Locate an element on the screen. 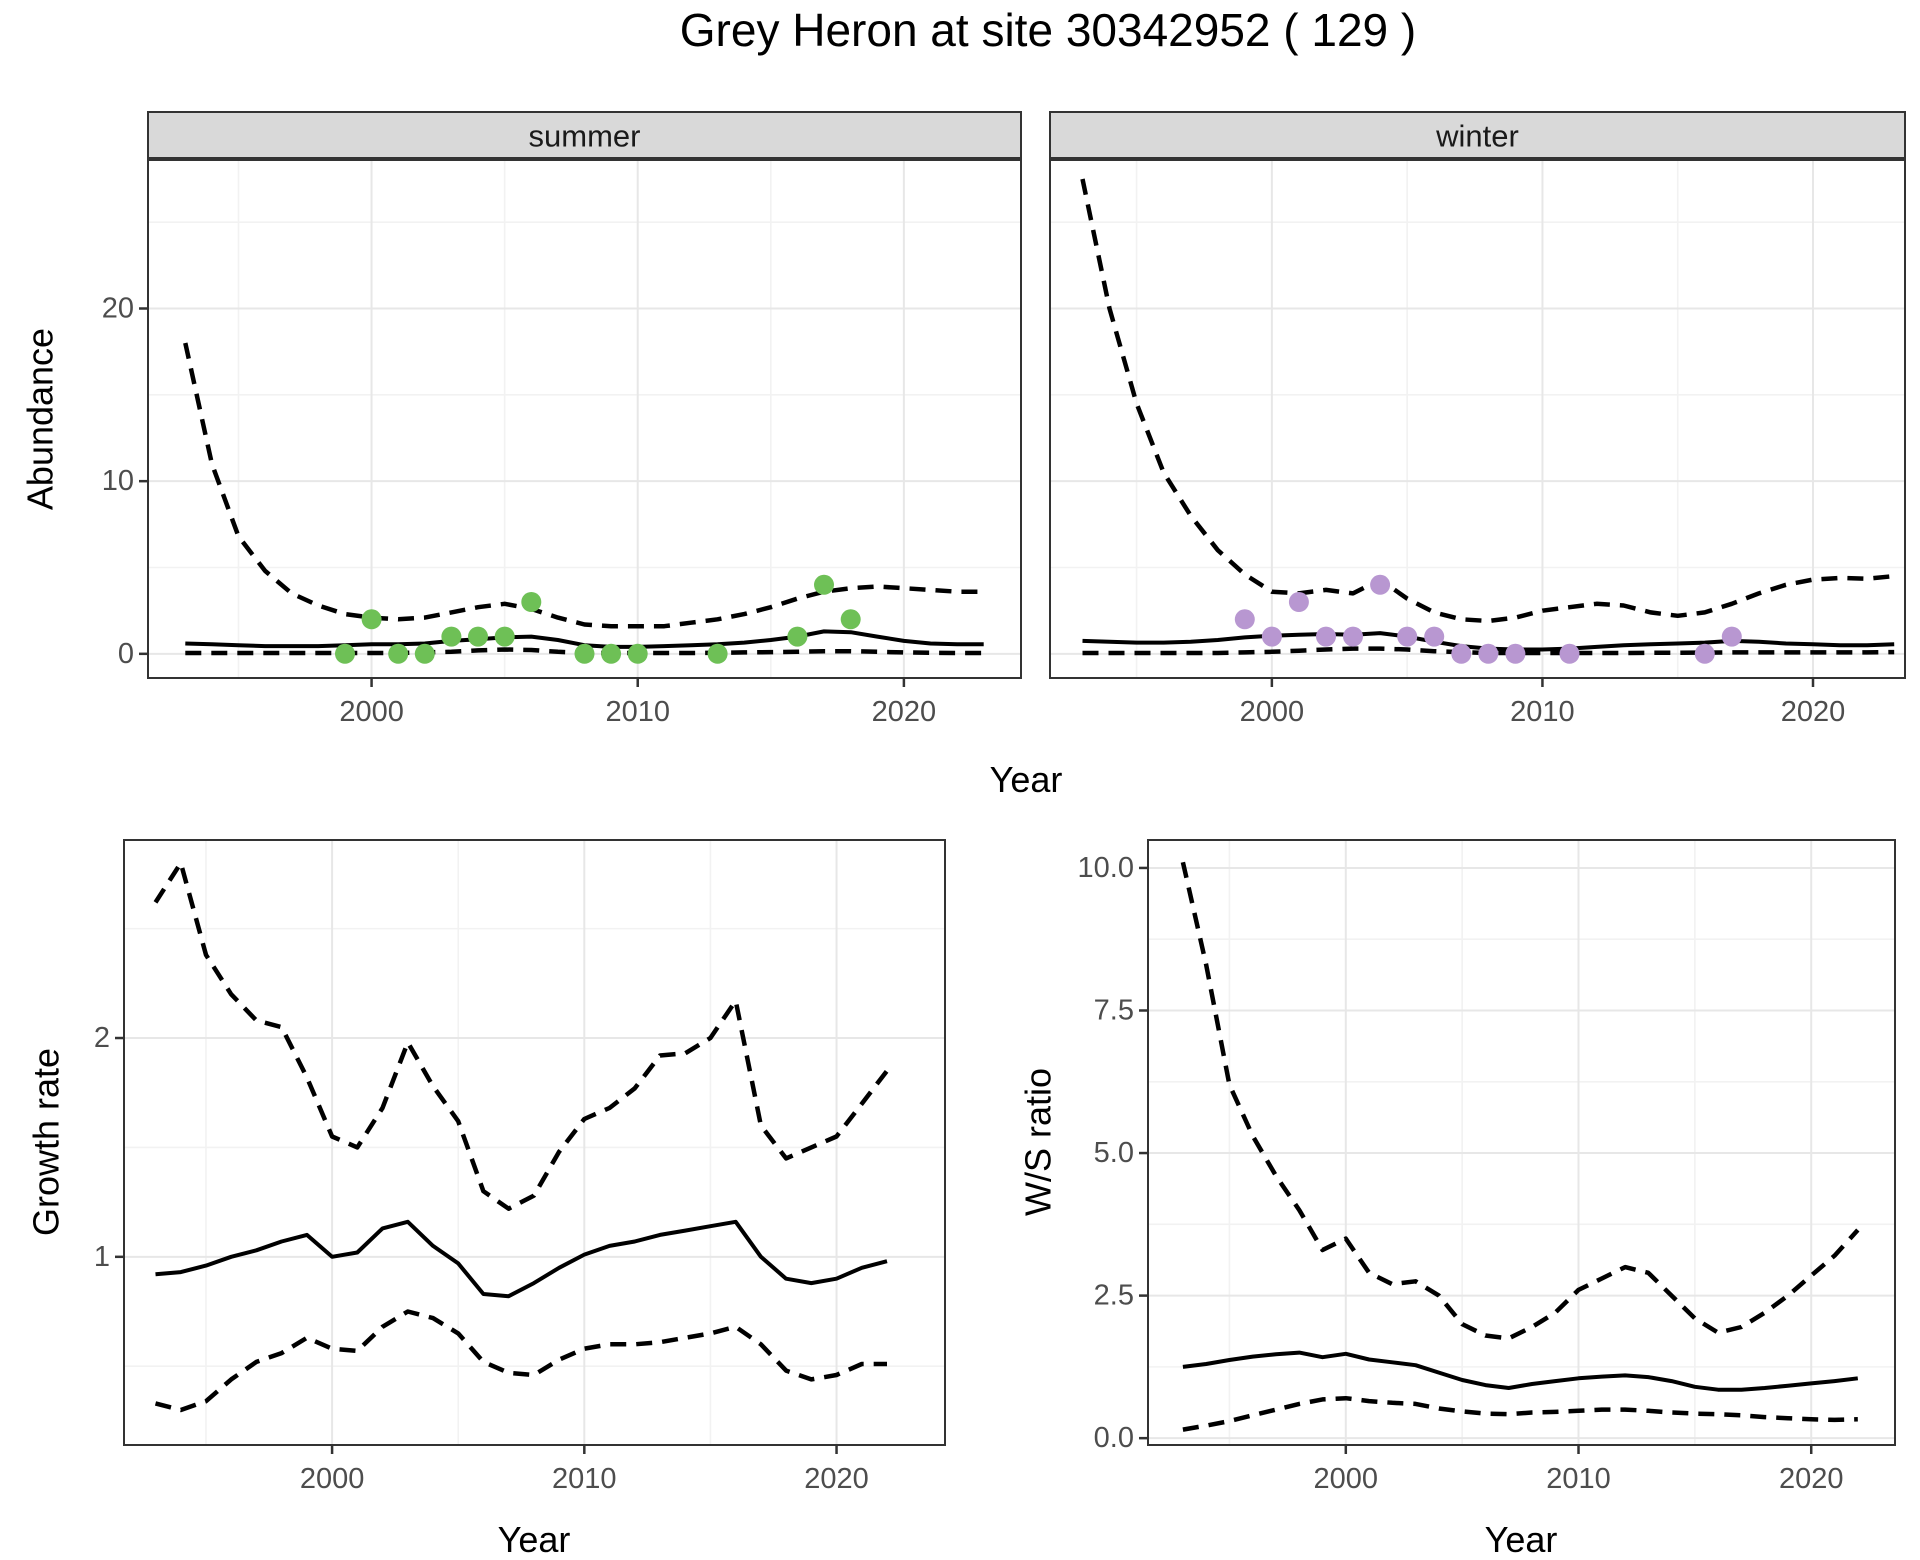 Image resolution: width=1920 pixels, height=1560 pixels. y-tick-label: 10.0 is located at coordinates (1106, 868).